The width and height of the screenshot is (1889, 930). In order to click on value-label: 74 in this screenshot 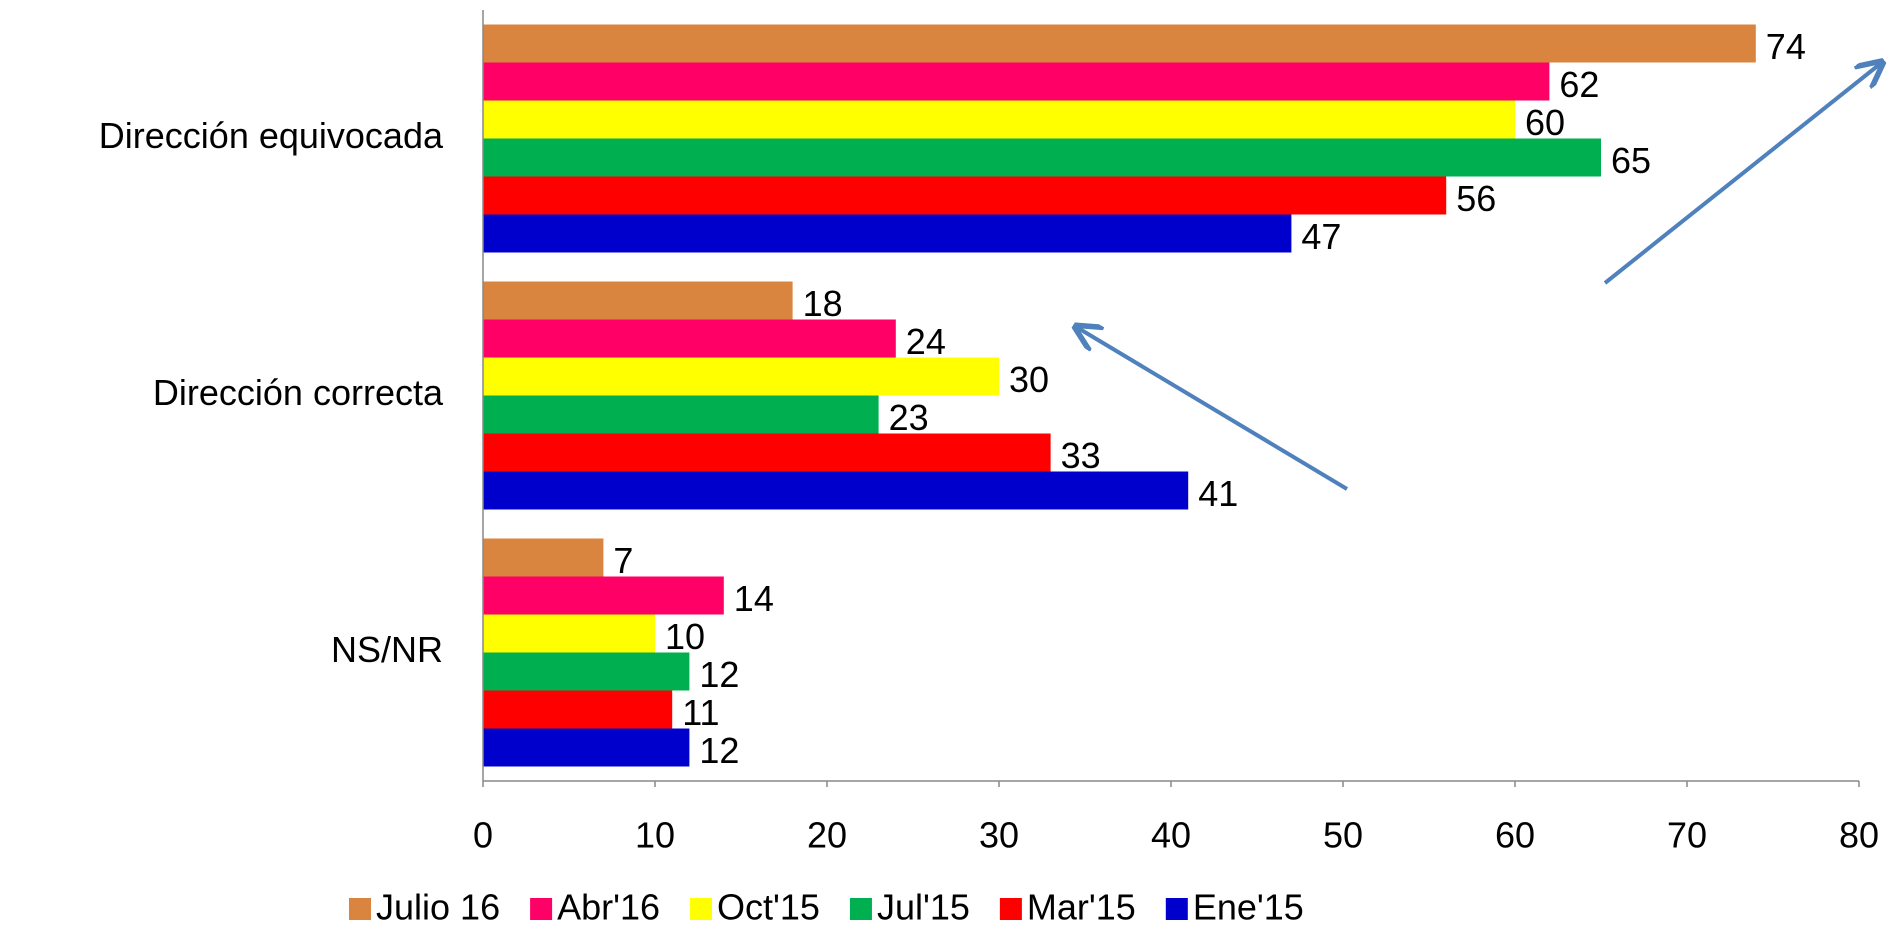, I will do `click(1786, 46)`.